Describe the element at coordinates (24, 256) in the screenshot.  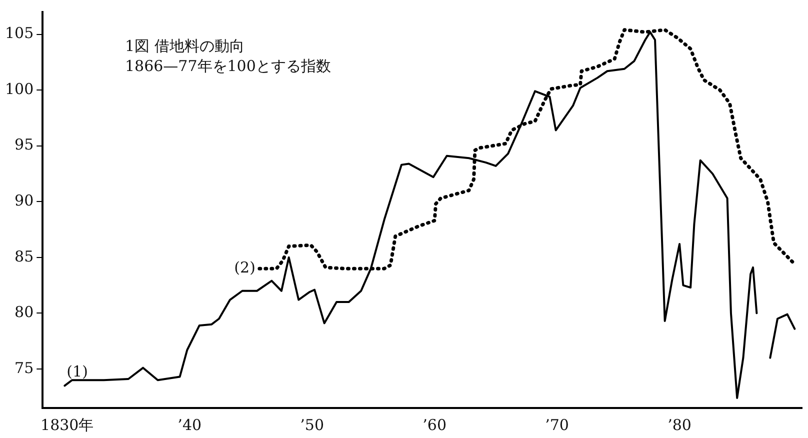
I see `y-tick-label: 85` at that location.